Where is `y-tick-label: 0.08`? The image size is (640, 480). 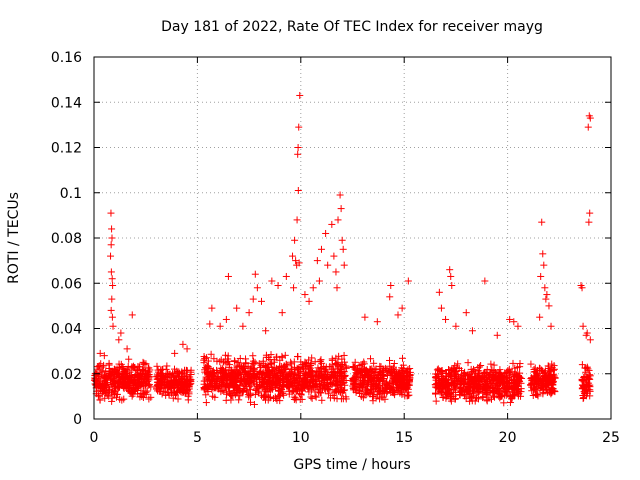
y-tick-label: 0.08 is located at coordinates (66, 239).